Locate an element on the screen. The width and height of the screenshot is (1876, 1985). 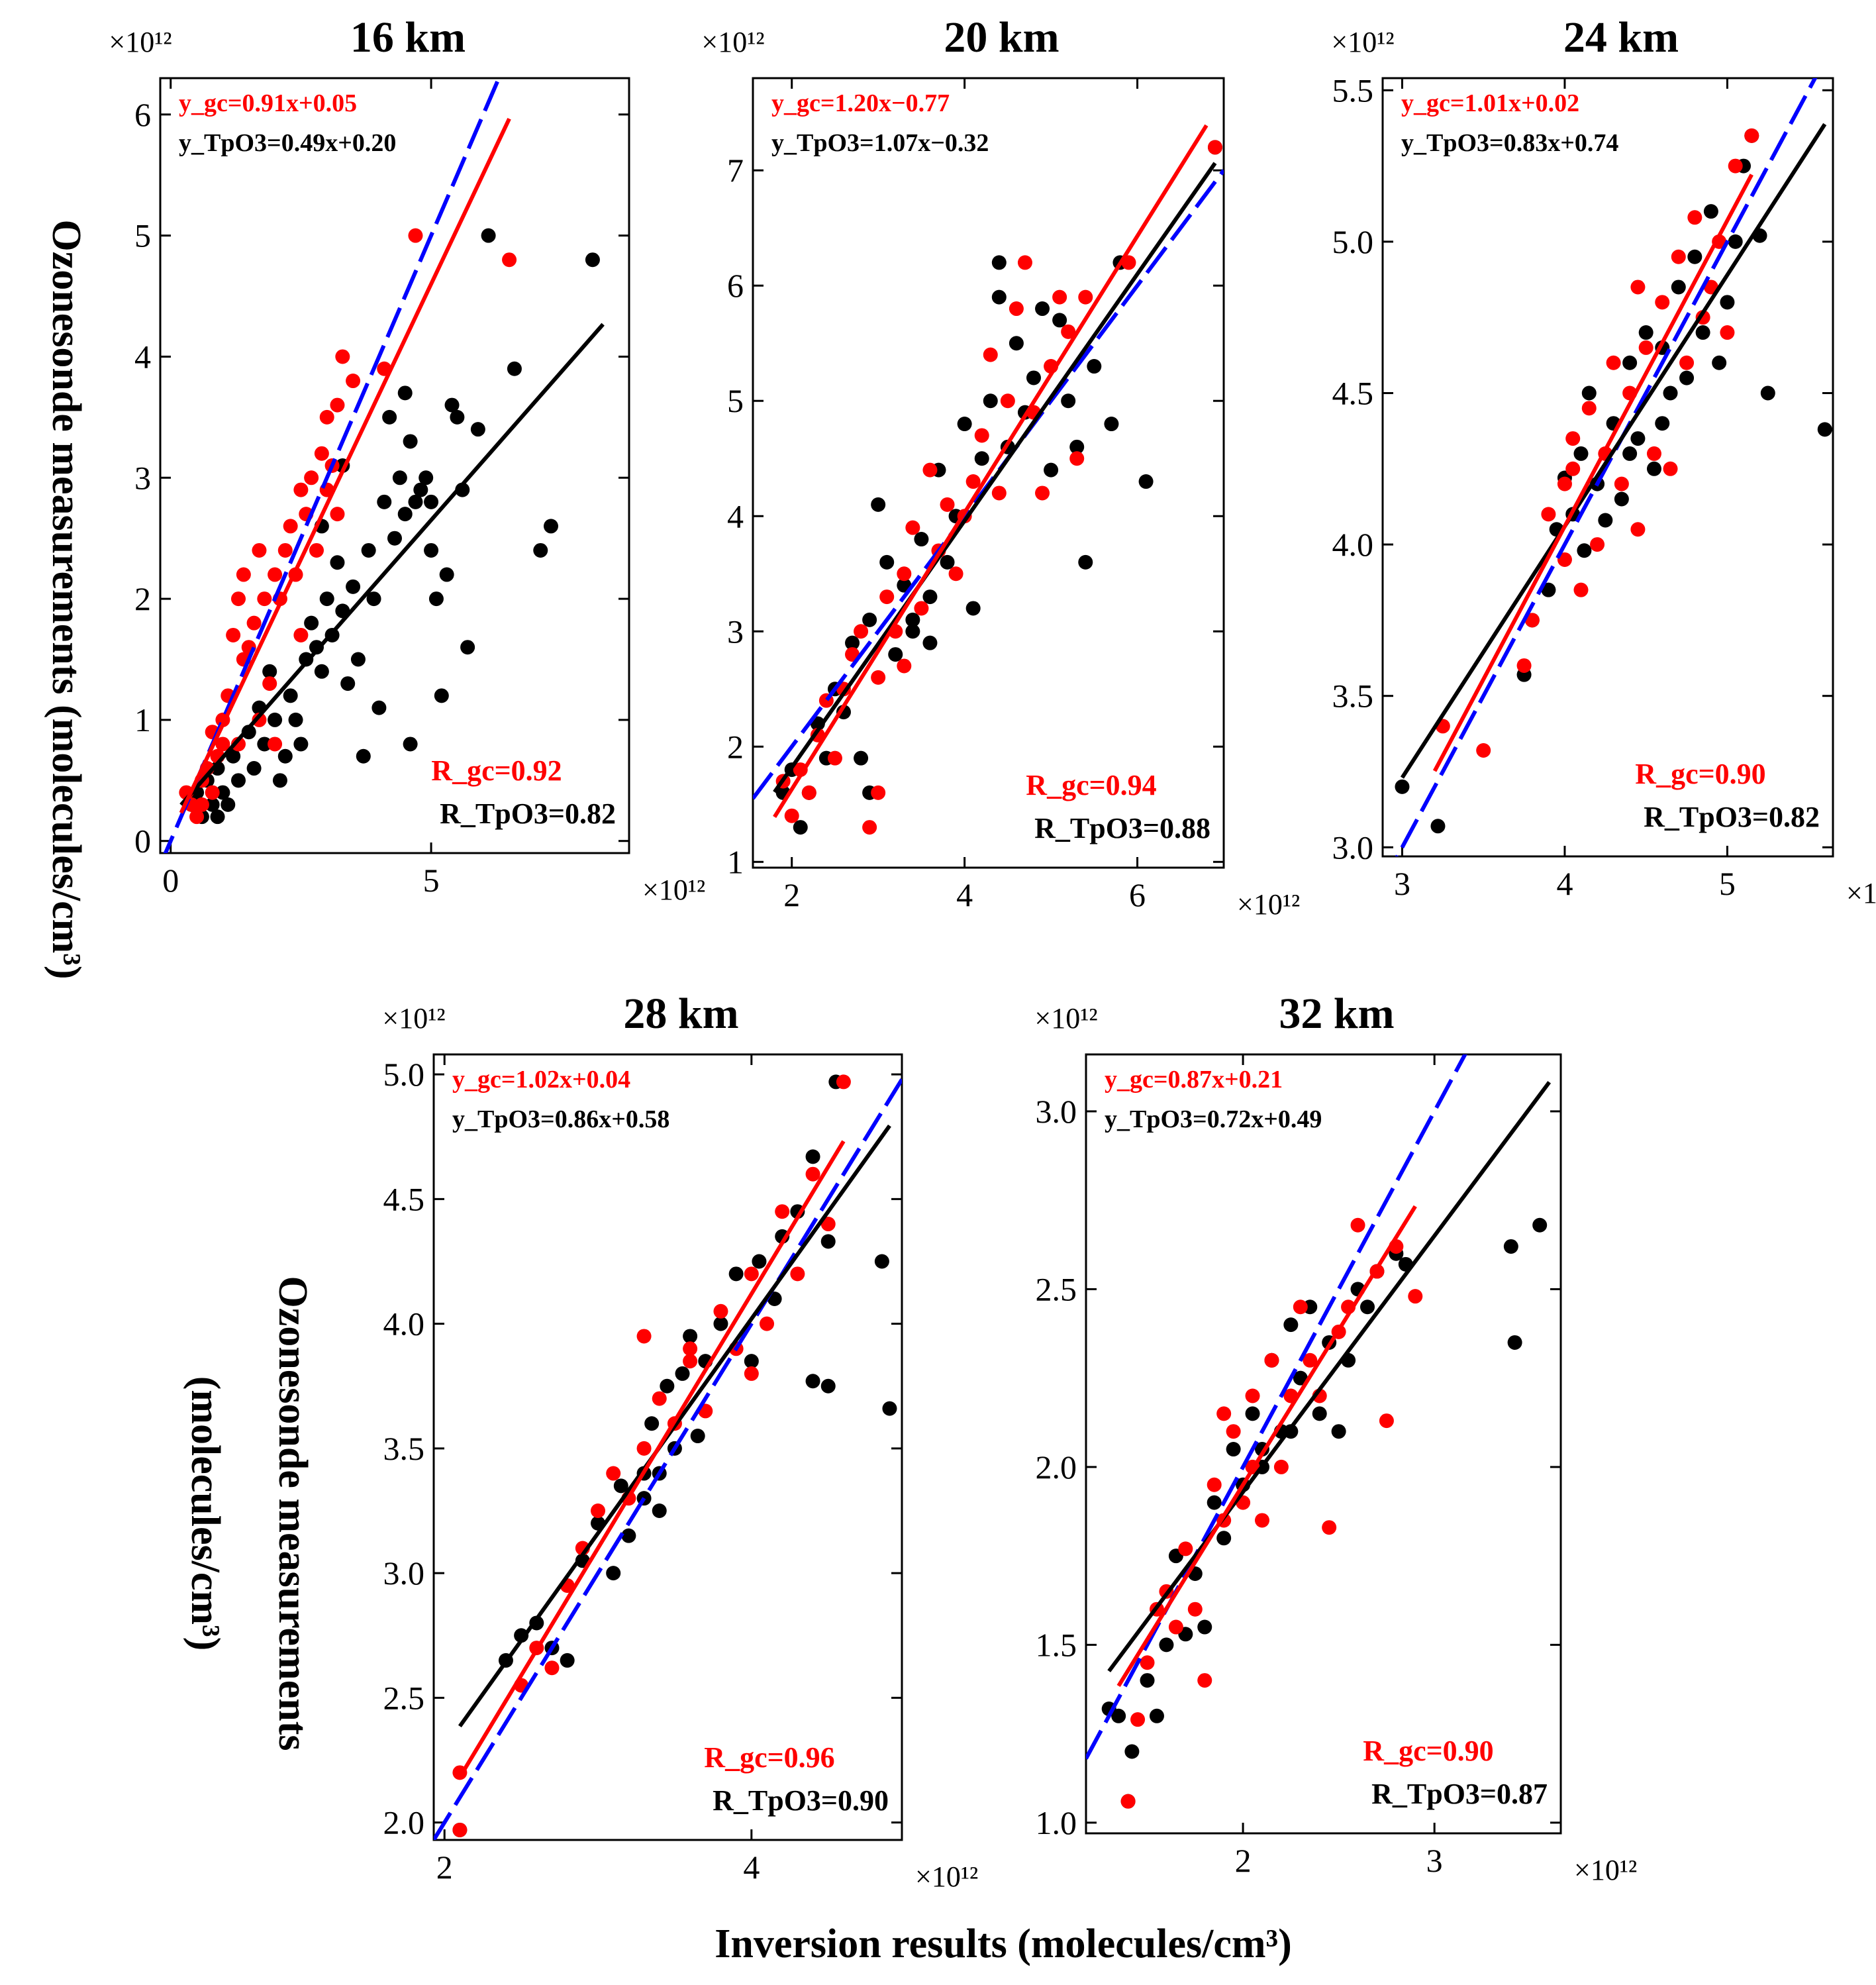
y-tick-label: 4.0 is located at coordinates (404, 1324).